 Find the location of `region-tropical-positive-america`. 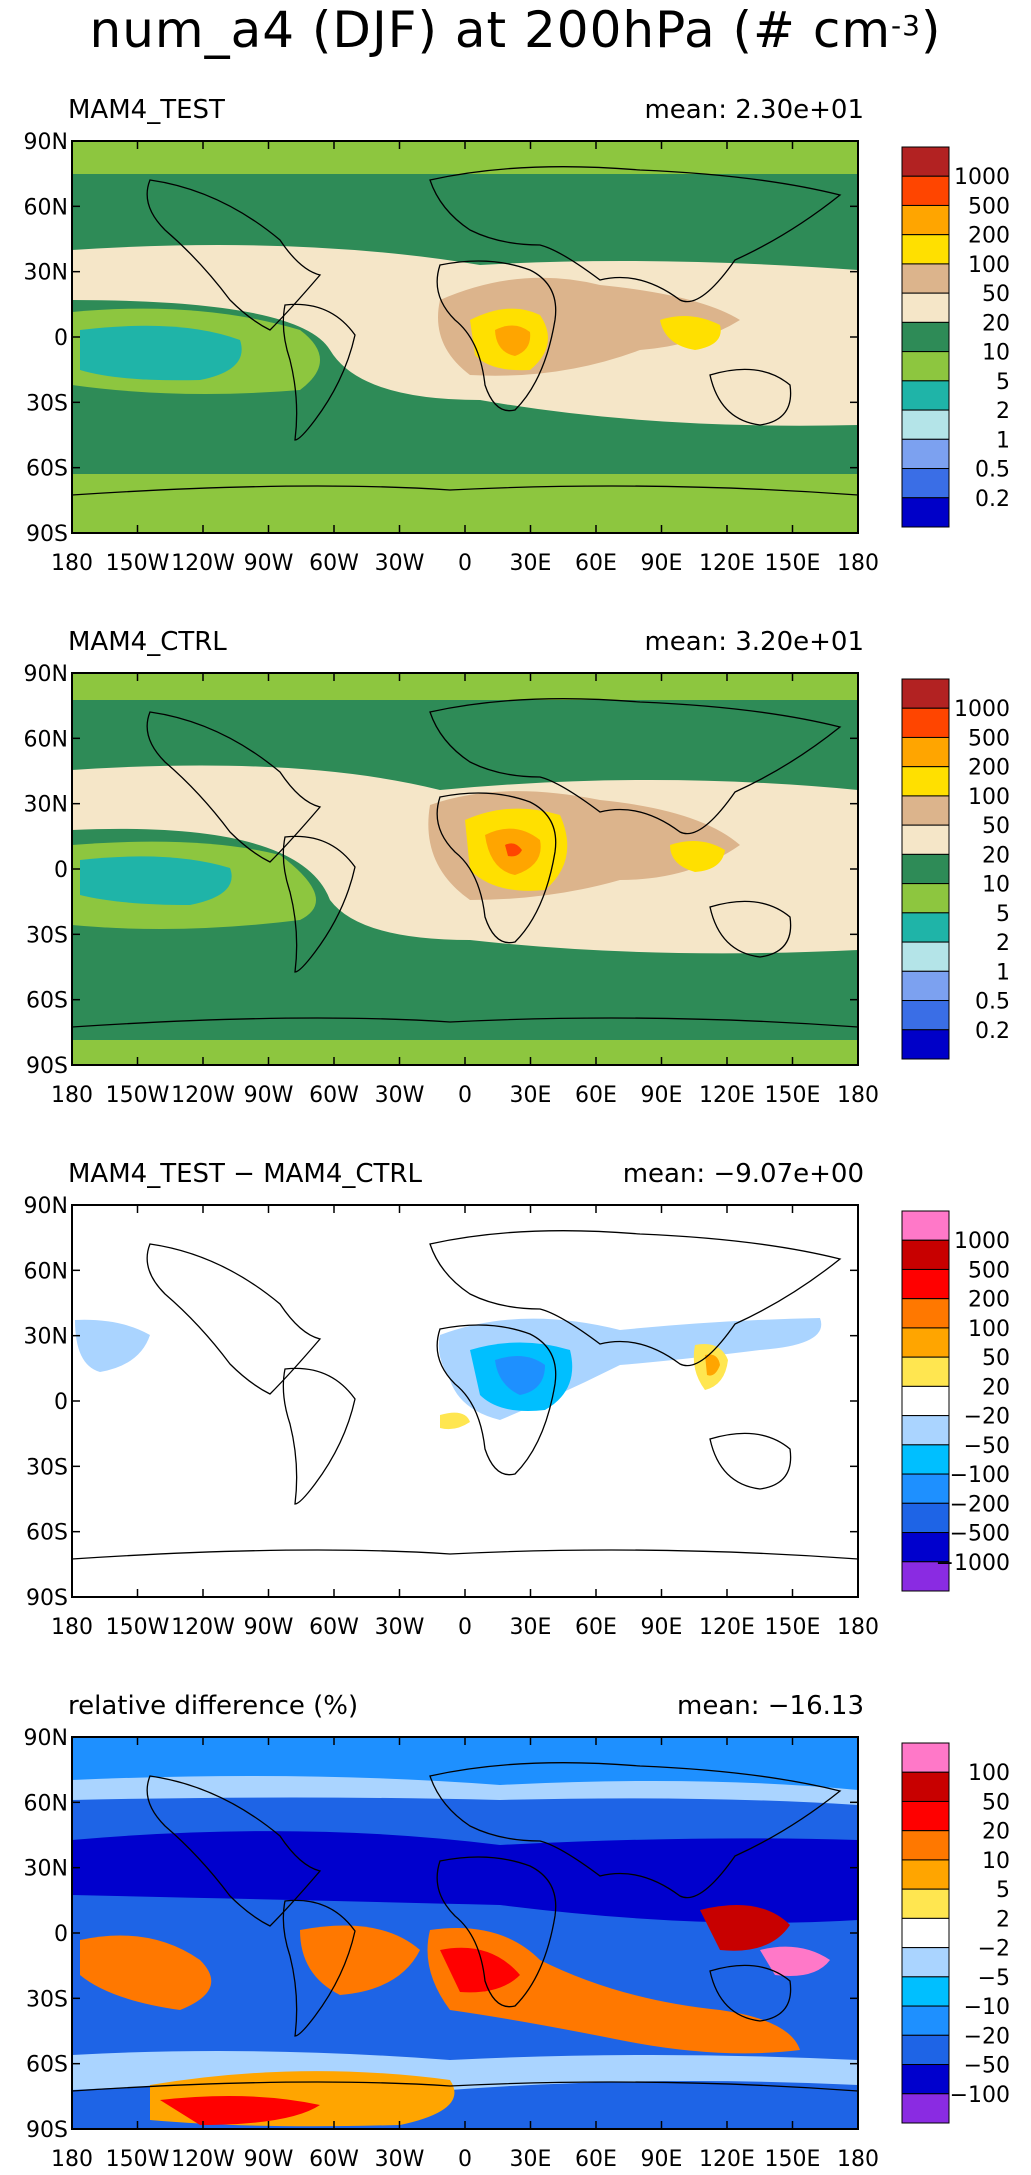

region-tropical-positive-america is located at coordinates (360, 1960).